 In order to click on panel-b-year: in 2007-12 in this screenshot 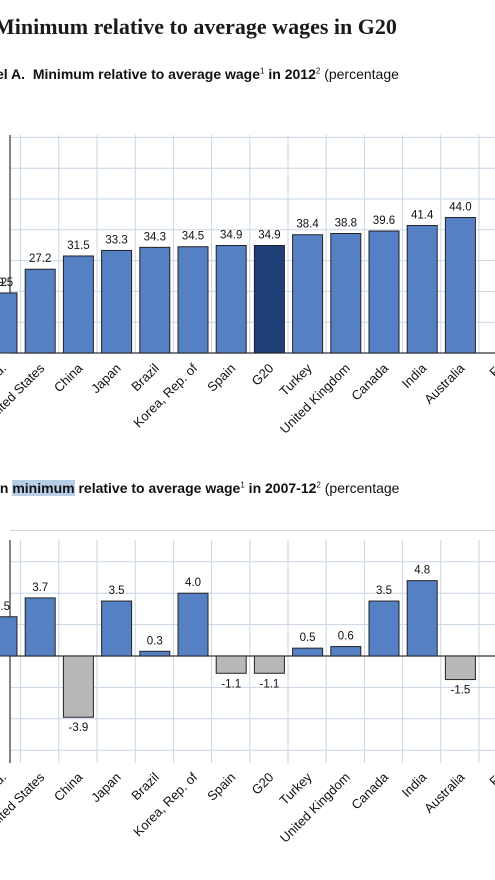, I will do `click(280, 488)`.